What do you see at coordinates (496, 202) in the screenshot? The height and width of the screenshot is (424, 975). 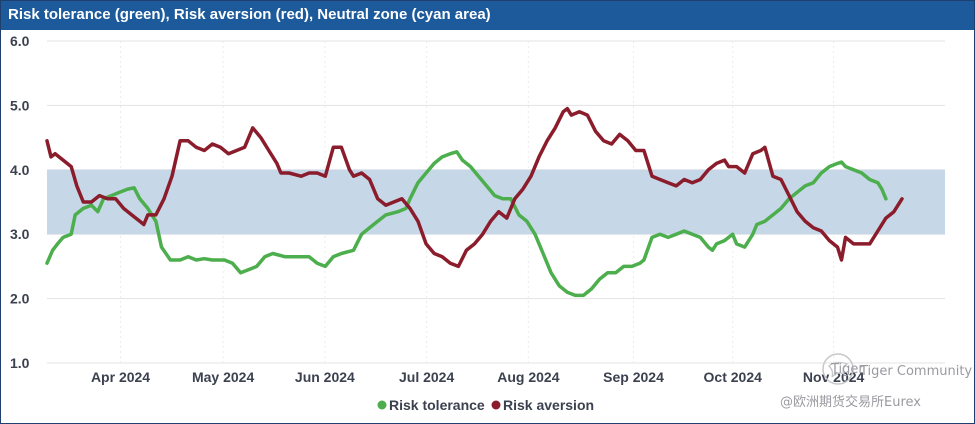 I see `neutral-zone-band` at bounding box center [496, 202].